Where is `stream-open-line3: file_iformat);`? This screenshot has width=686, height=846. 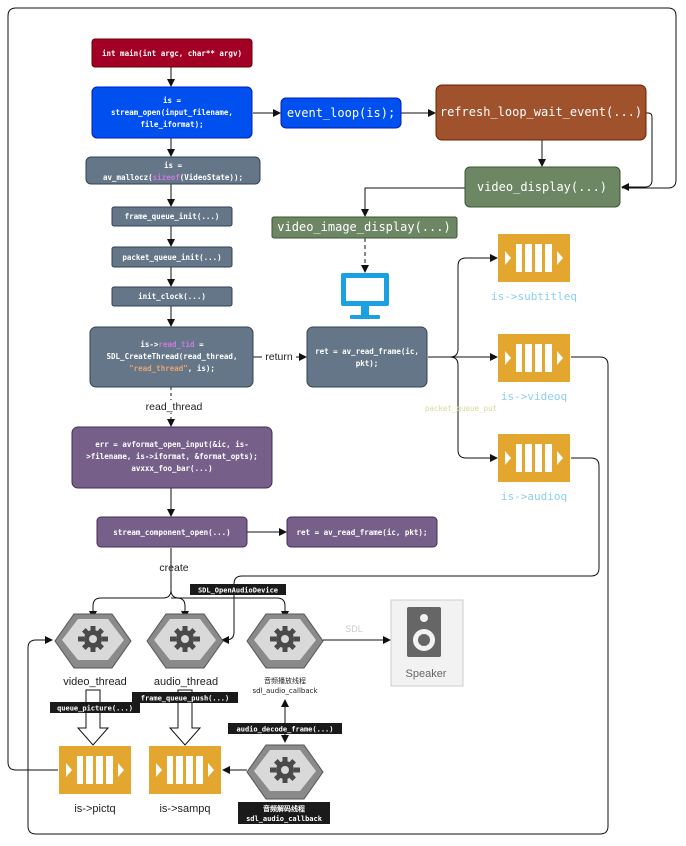 stream-open-line3: file_iformat); is located at coordinates (171, 124).